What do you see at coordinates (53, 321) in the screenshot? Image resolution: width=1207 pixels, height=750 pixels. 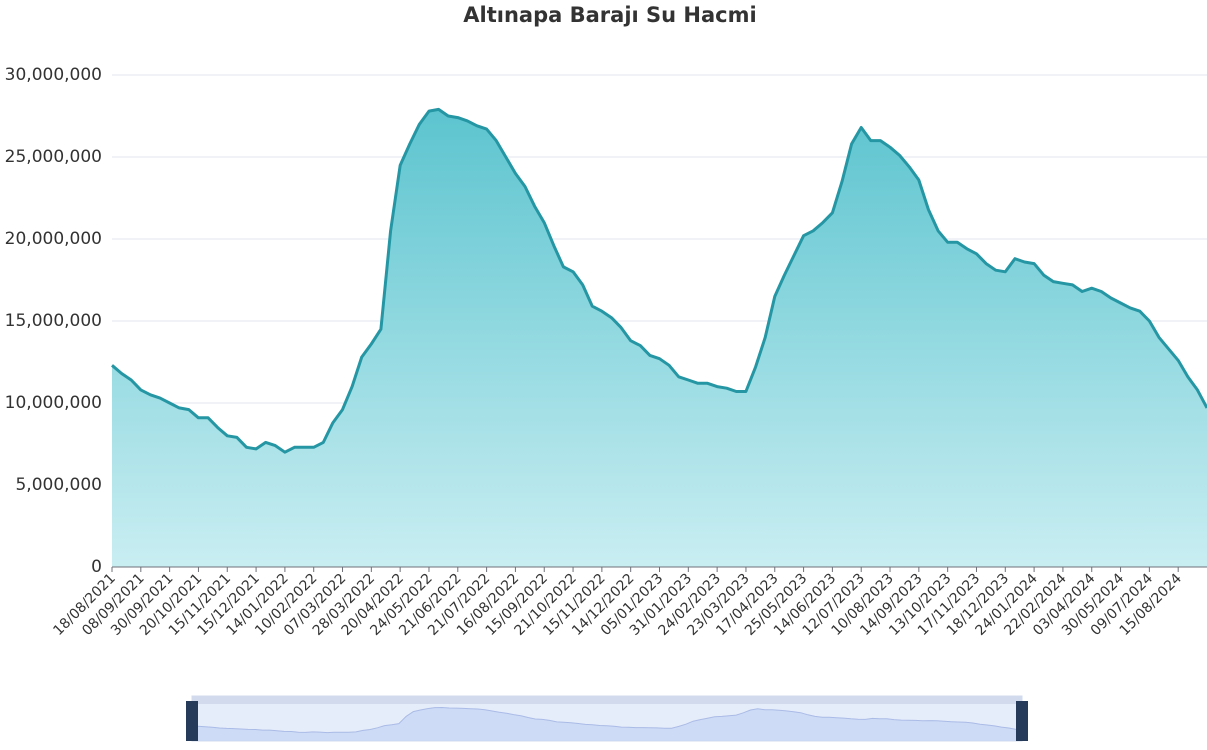 I see `y-tick-label: 15,000,000` at bounding box center [53, 321].